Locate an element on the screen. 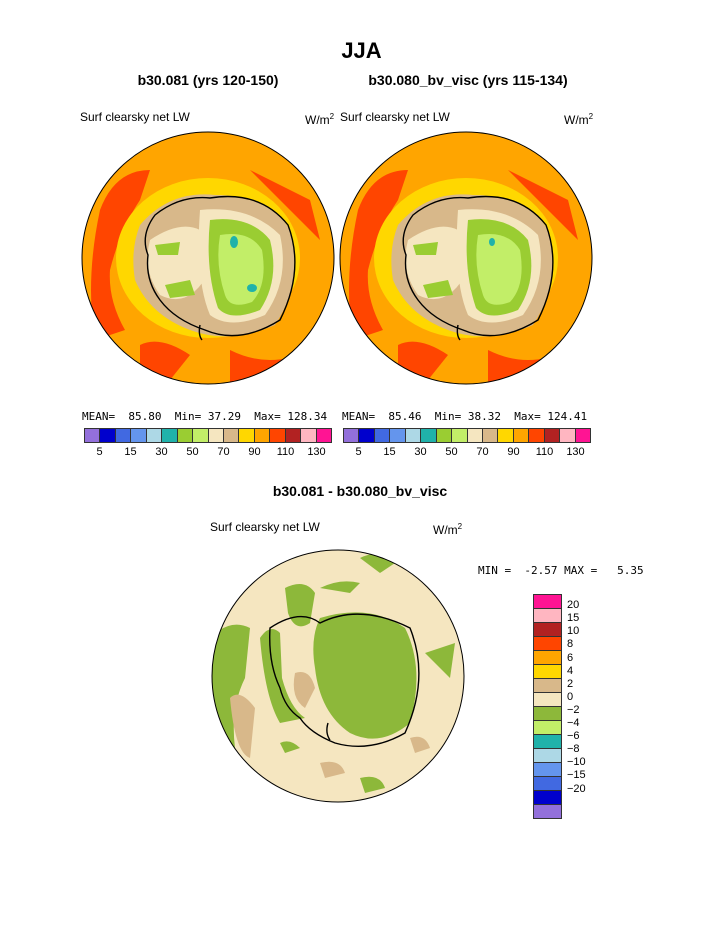  colorbar-tick-label: −2 is located at coordinates (573, 709).